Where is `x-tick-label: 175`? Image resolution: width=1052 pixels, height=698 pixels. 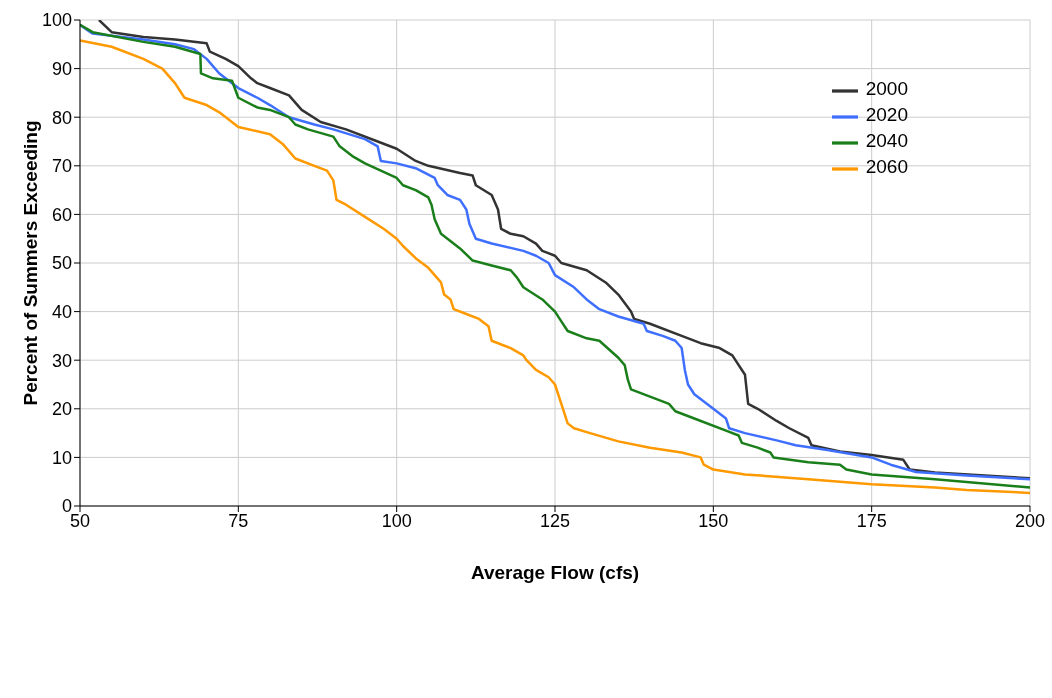 x-tick-label: 175 is located at coordinates (871, 520).